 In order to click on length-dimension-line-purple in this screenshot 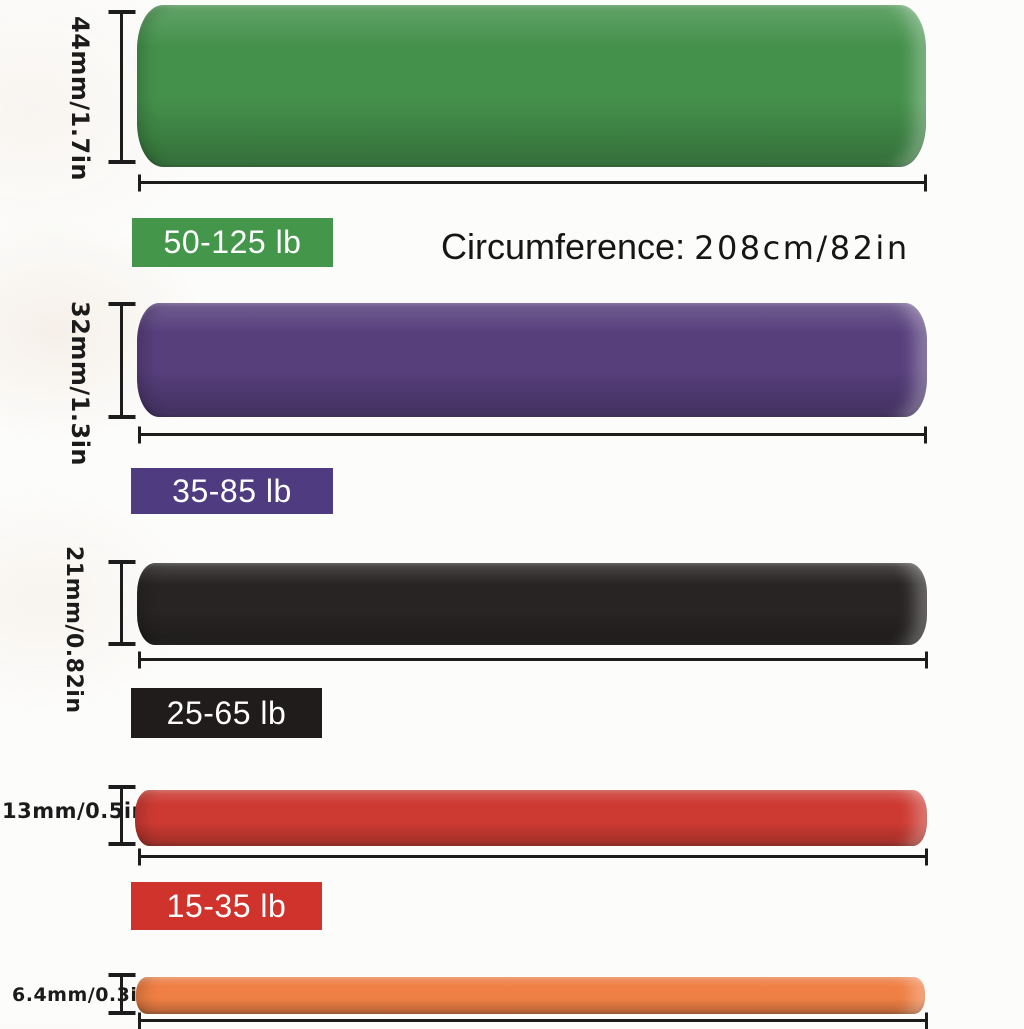, I will do `click(532, 434)`.